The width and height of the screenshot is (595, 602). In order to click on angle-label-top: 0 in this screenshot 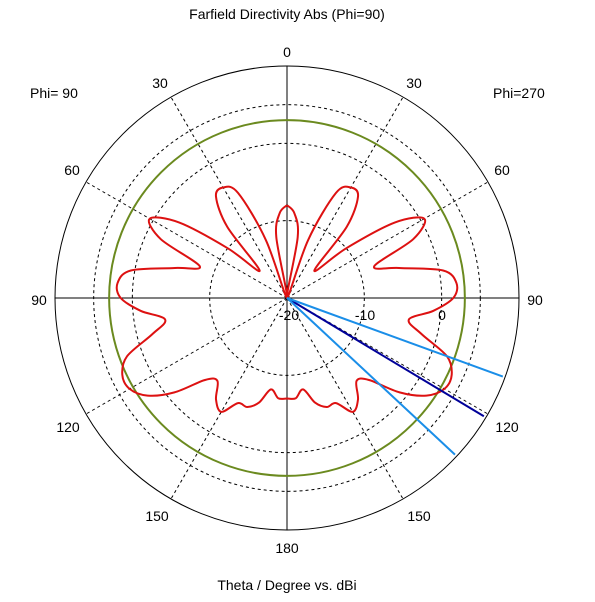, I will do `click(287, 52)`.